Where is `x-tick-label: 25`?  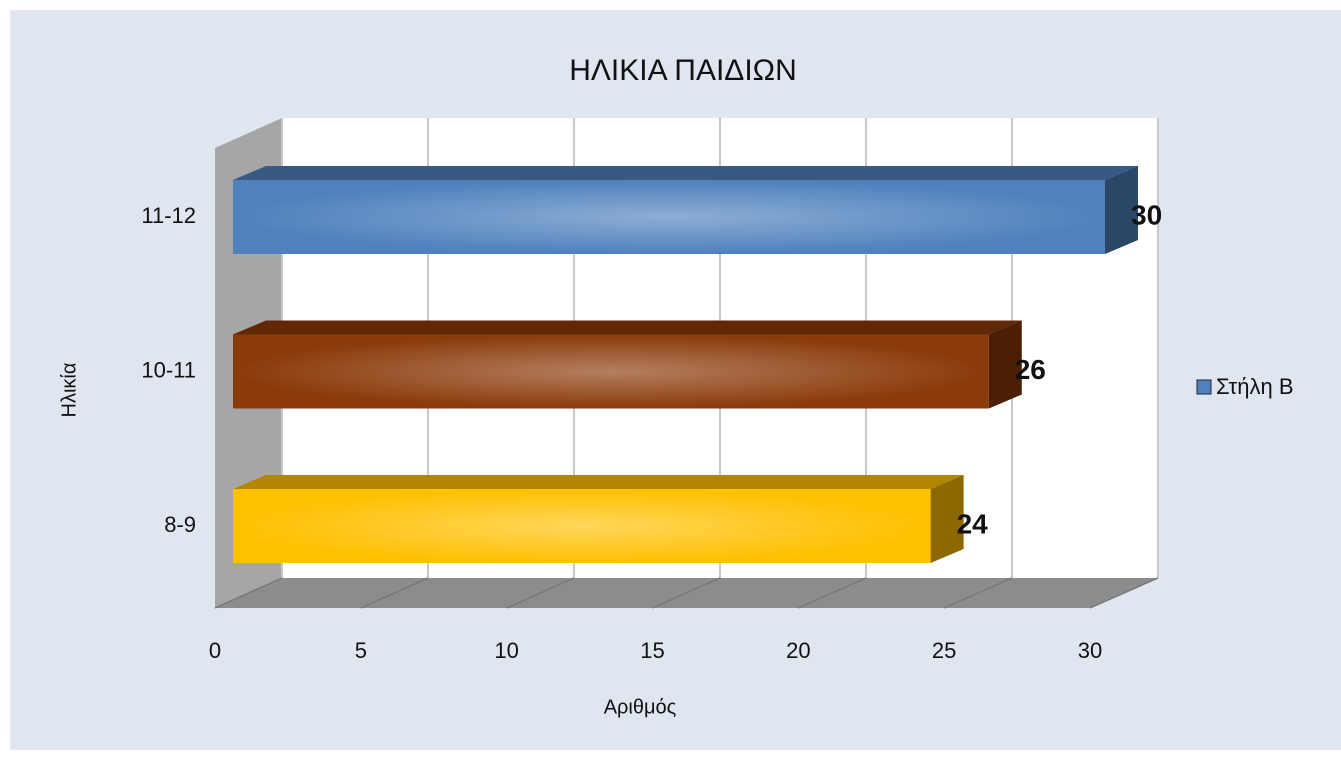
x-tick-label: 25 is located at coordinates (944, 650).